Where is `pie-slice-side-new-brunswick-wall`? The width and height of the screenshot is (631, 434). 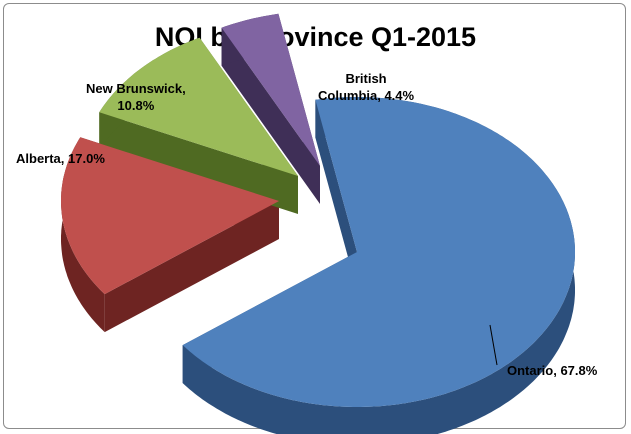 pie-slice-side-new-brunswick-wall is located at coordinates (198, 126).